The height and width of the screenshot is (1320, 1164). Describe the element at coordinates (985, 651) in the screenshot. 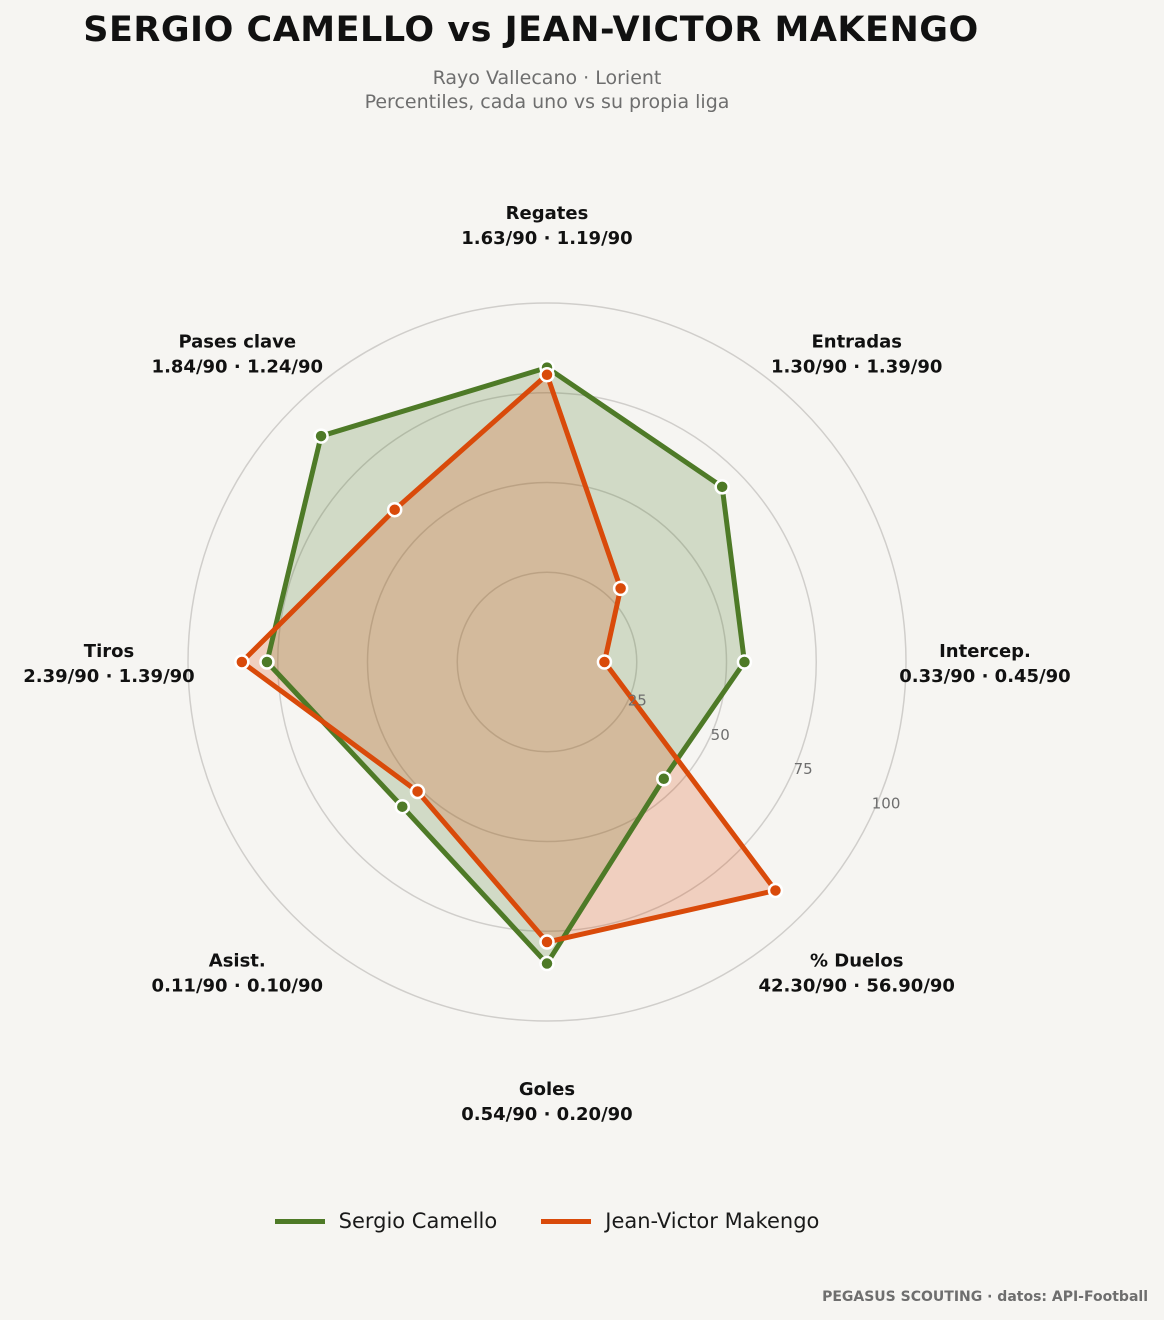

I see `axis-label-2: Intercep.` at that location.